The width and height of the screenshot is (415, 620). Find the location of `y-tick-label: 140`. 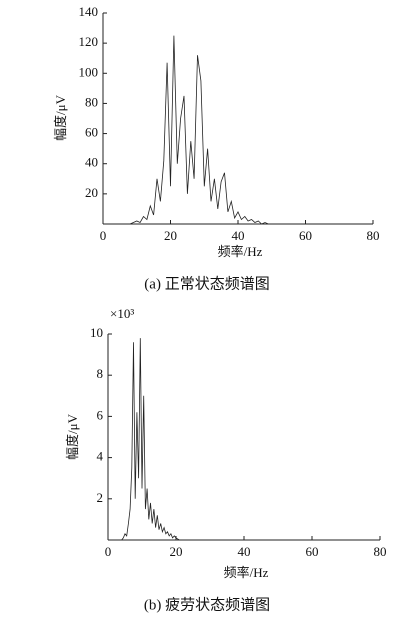

y-tick-label: 140 is located at coordinates (89, 11).